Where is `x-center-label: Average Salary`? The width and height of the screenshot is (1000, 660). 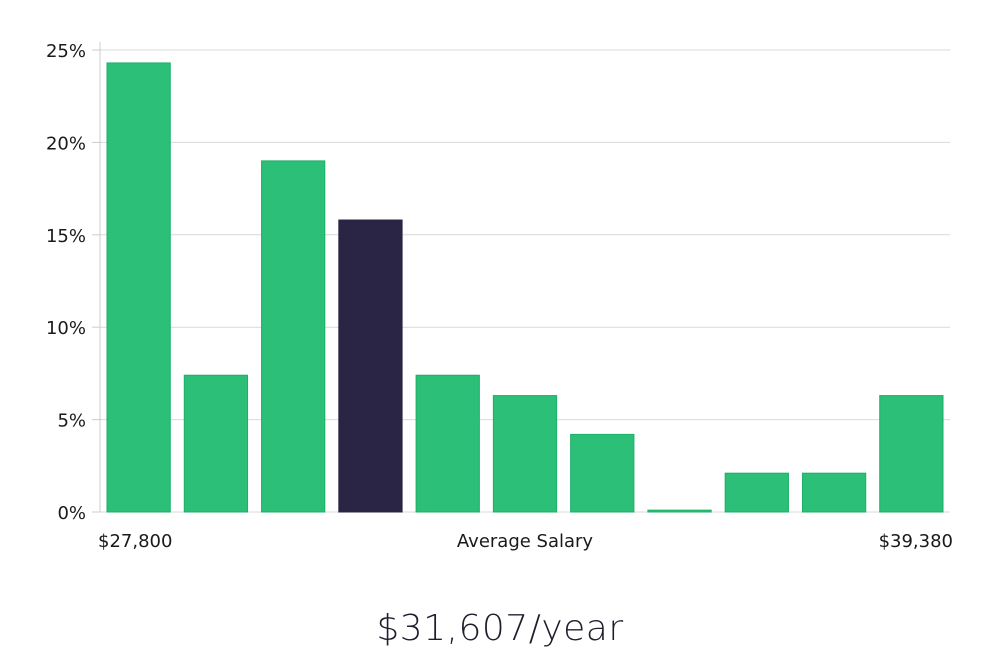 x-center-label: Average Salary is located at coordinates (525, 541).